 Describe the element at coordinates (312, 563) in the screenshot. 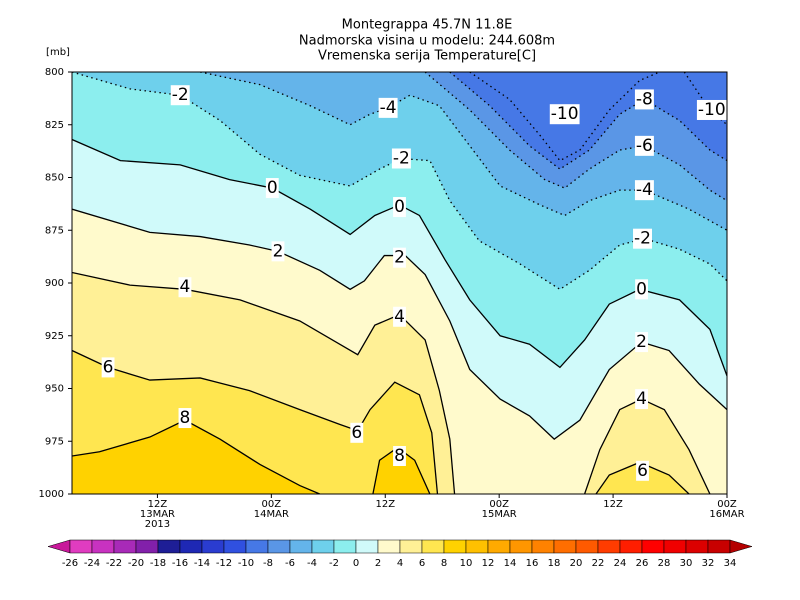

I see `colorbar-label: -4` at that location.